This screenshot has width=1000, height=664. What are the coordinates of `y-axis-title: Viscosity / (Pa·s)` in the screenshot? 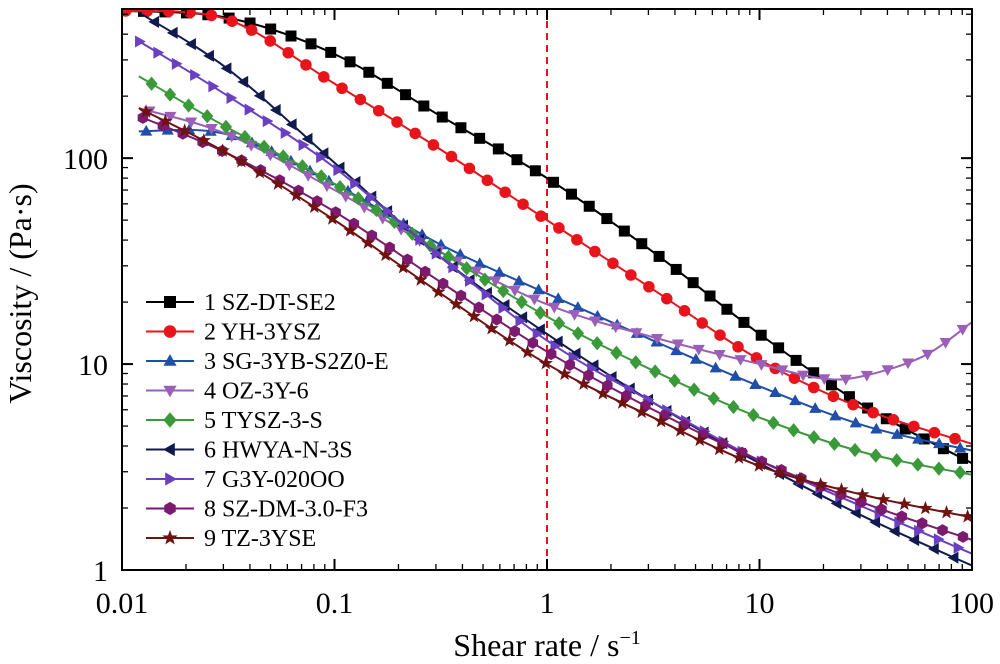 It's located at (20, 293).